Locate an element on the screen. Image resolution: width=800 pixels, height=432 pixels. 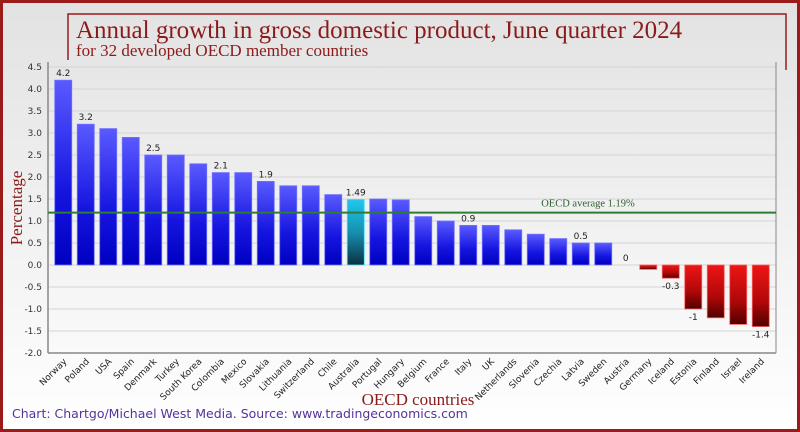
data-label: -0.3 is located at coordinates (671, 287).